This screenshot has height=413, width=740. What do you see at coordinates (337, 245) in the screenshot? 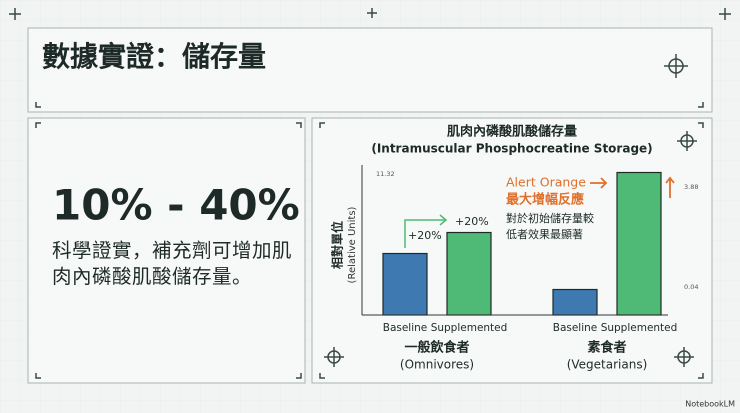
I see `y-axis-label: 相對單位` at bounding box center [337, 245].